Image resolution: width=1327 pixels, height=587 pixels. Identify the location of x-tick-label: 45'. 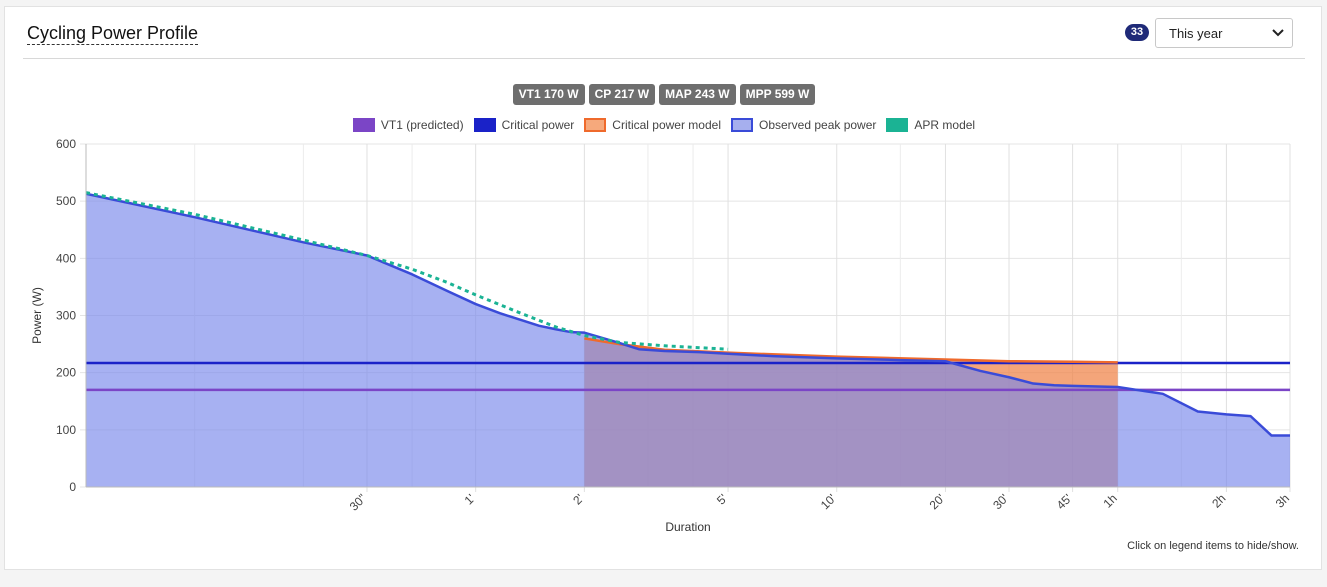
(1064, 501).